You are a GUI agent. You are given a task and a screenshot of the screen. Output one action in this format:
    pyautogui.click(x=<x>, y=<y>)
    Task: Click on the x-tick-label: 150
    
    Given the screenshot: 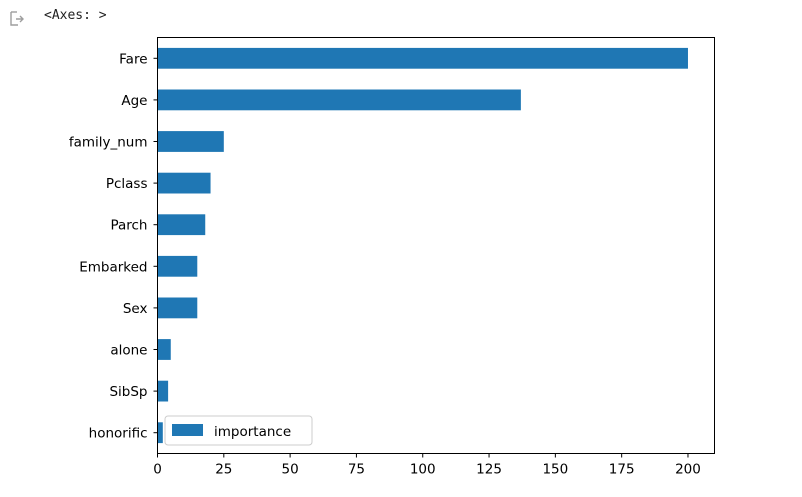 What is the action you would take?
    pyautogui.click(x=555, y=470)
    